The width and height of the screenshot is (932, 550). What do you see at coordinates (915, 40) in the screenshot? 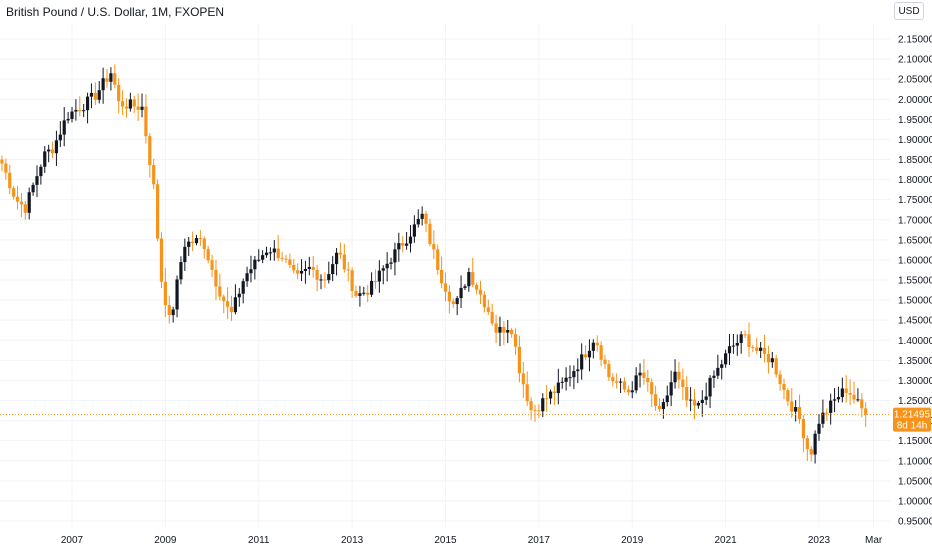
I see `y-tick-label: 2.15000` at bounding box center [915, 40].